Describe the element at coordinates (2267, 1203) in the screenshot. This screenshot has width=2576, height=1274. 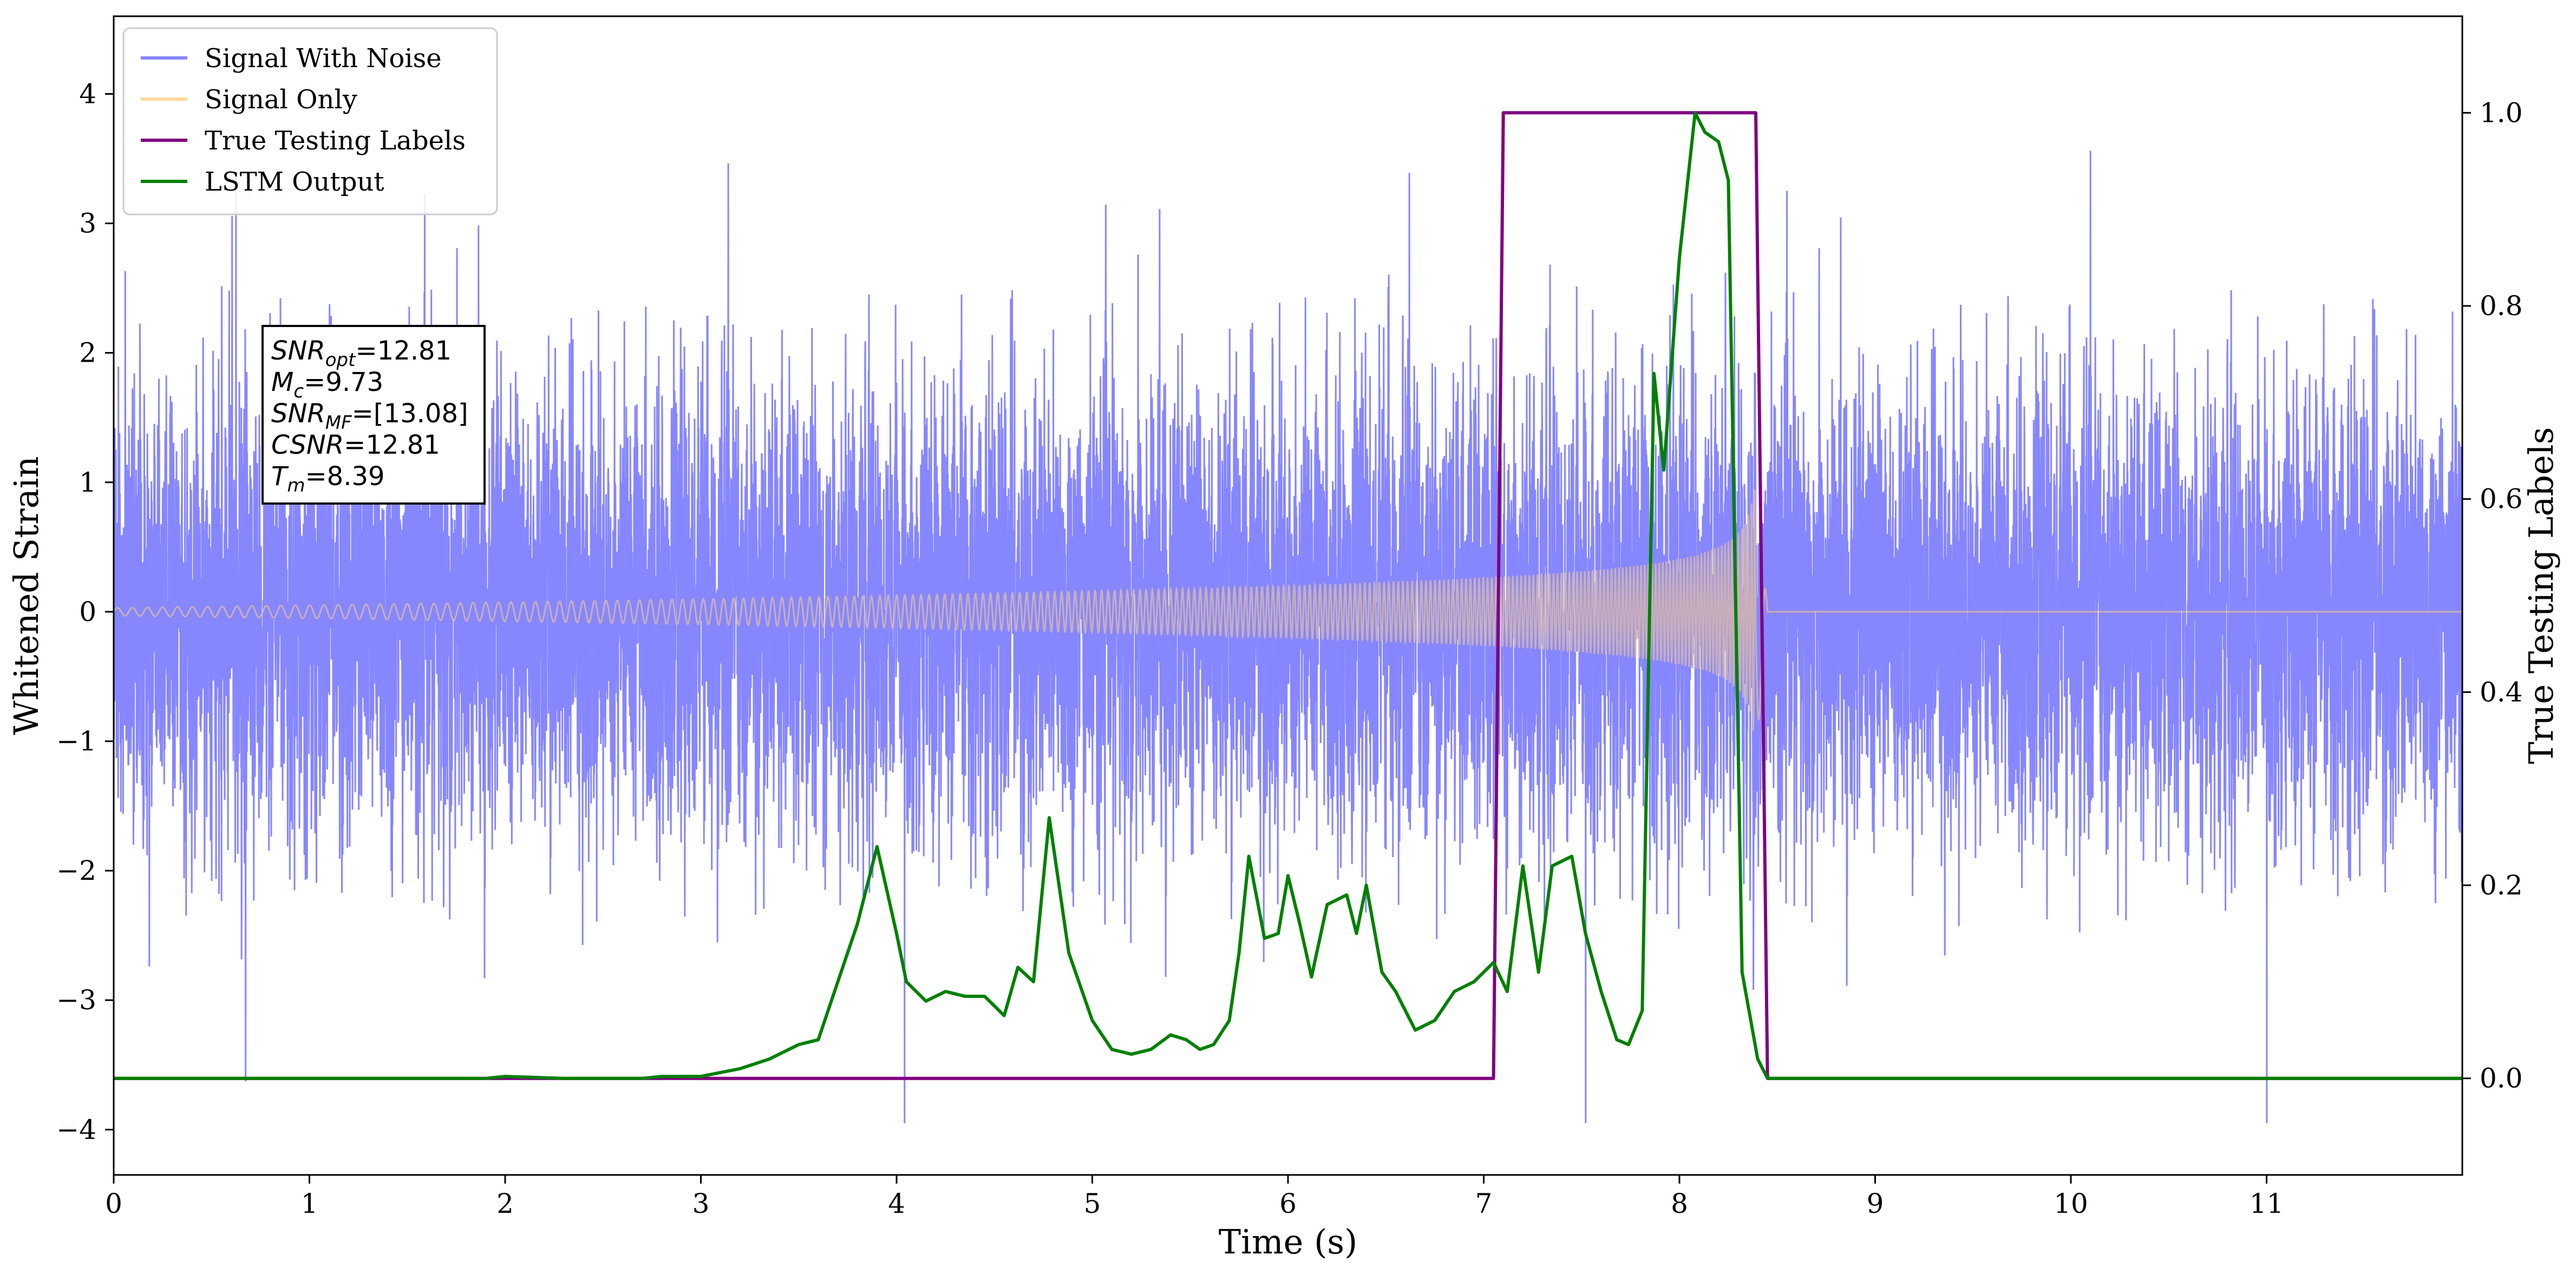
I see `x-tick-label: 11` at that location.